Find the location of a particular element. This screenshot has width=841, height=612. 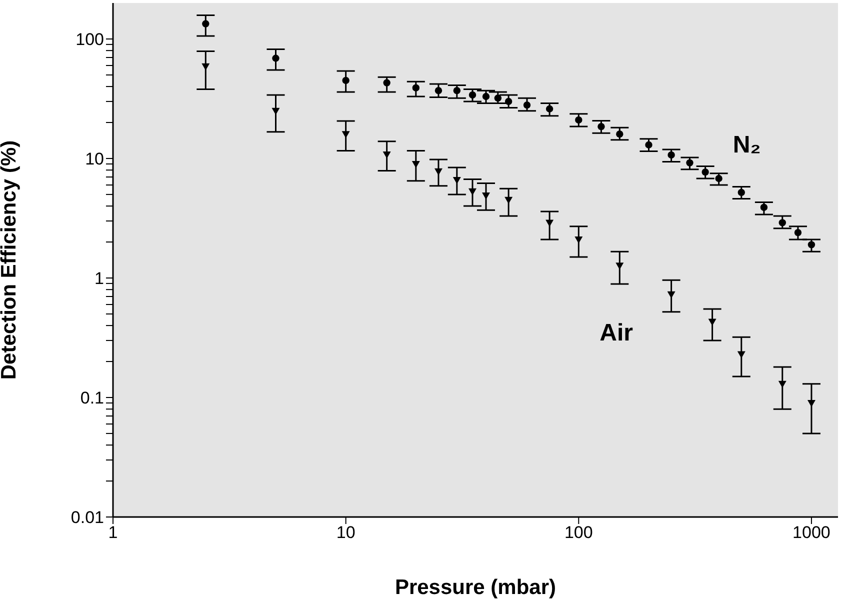

y-tick-label: 0.01 is located at coordinates (87, 518).